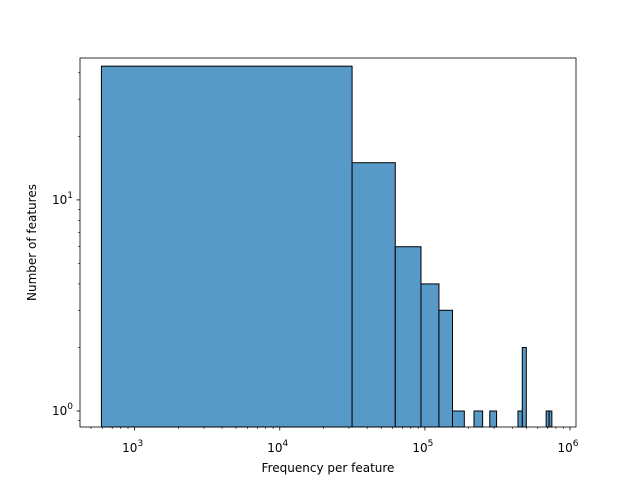 This screenshot has height=480, width=640. Describe the element at coordinates (328, 468) in the screenshot. I see `x-axis-label: Frequency per feature` at that location.